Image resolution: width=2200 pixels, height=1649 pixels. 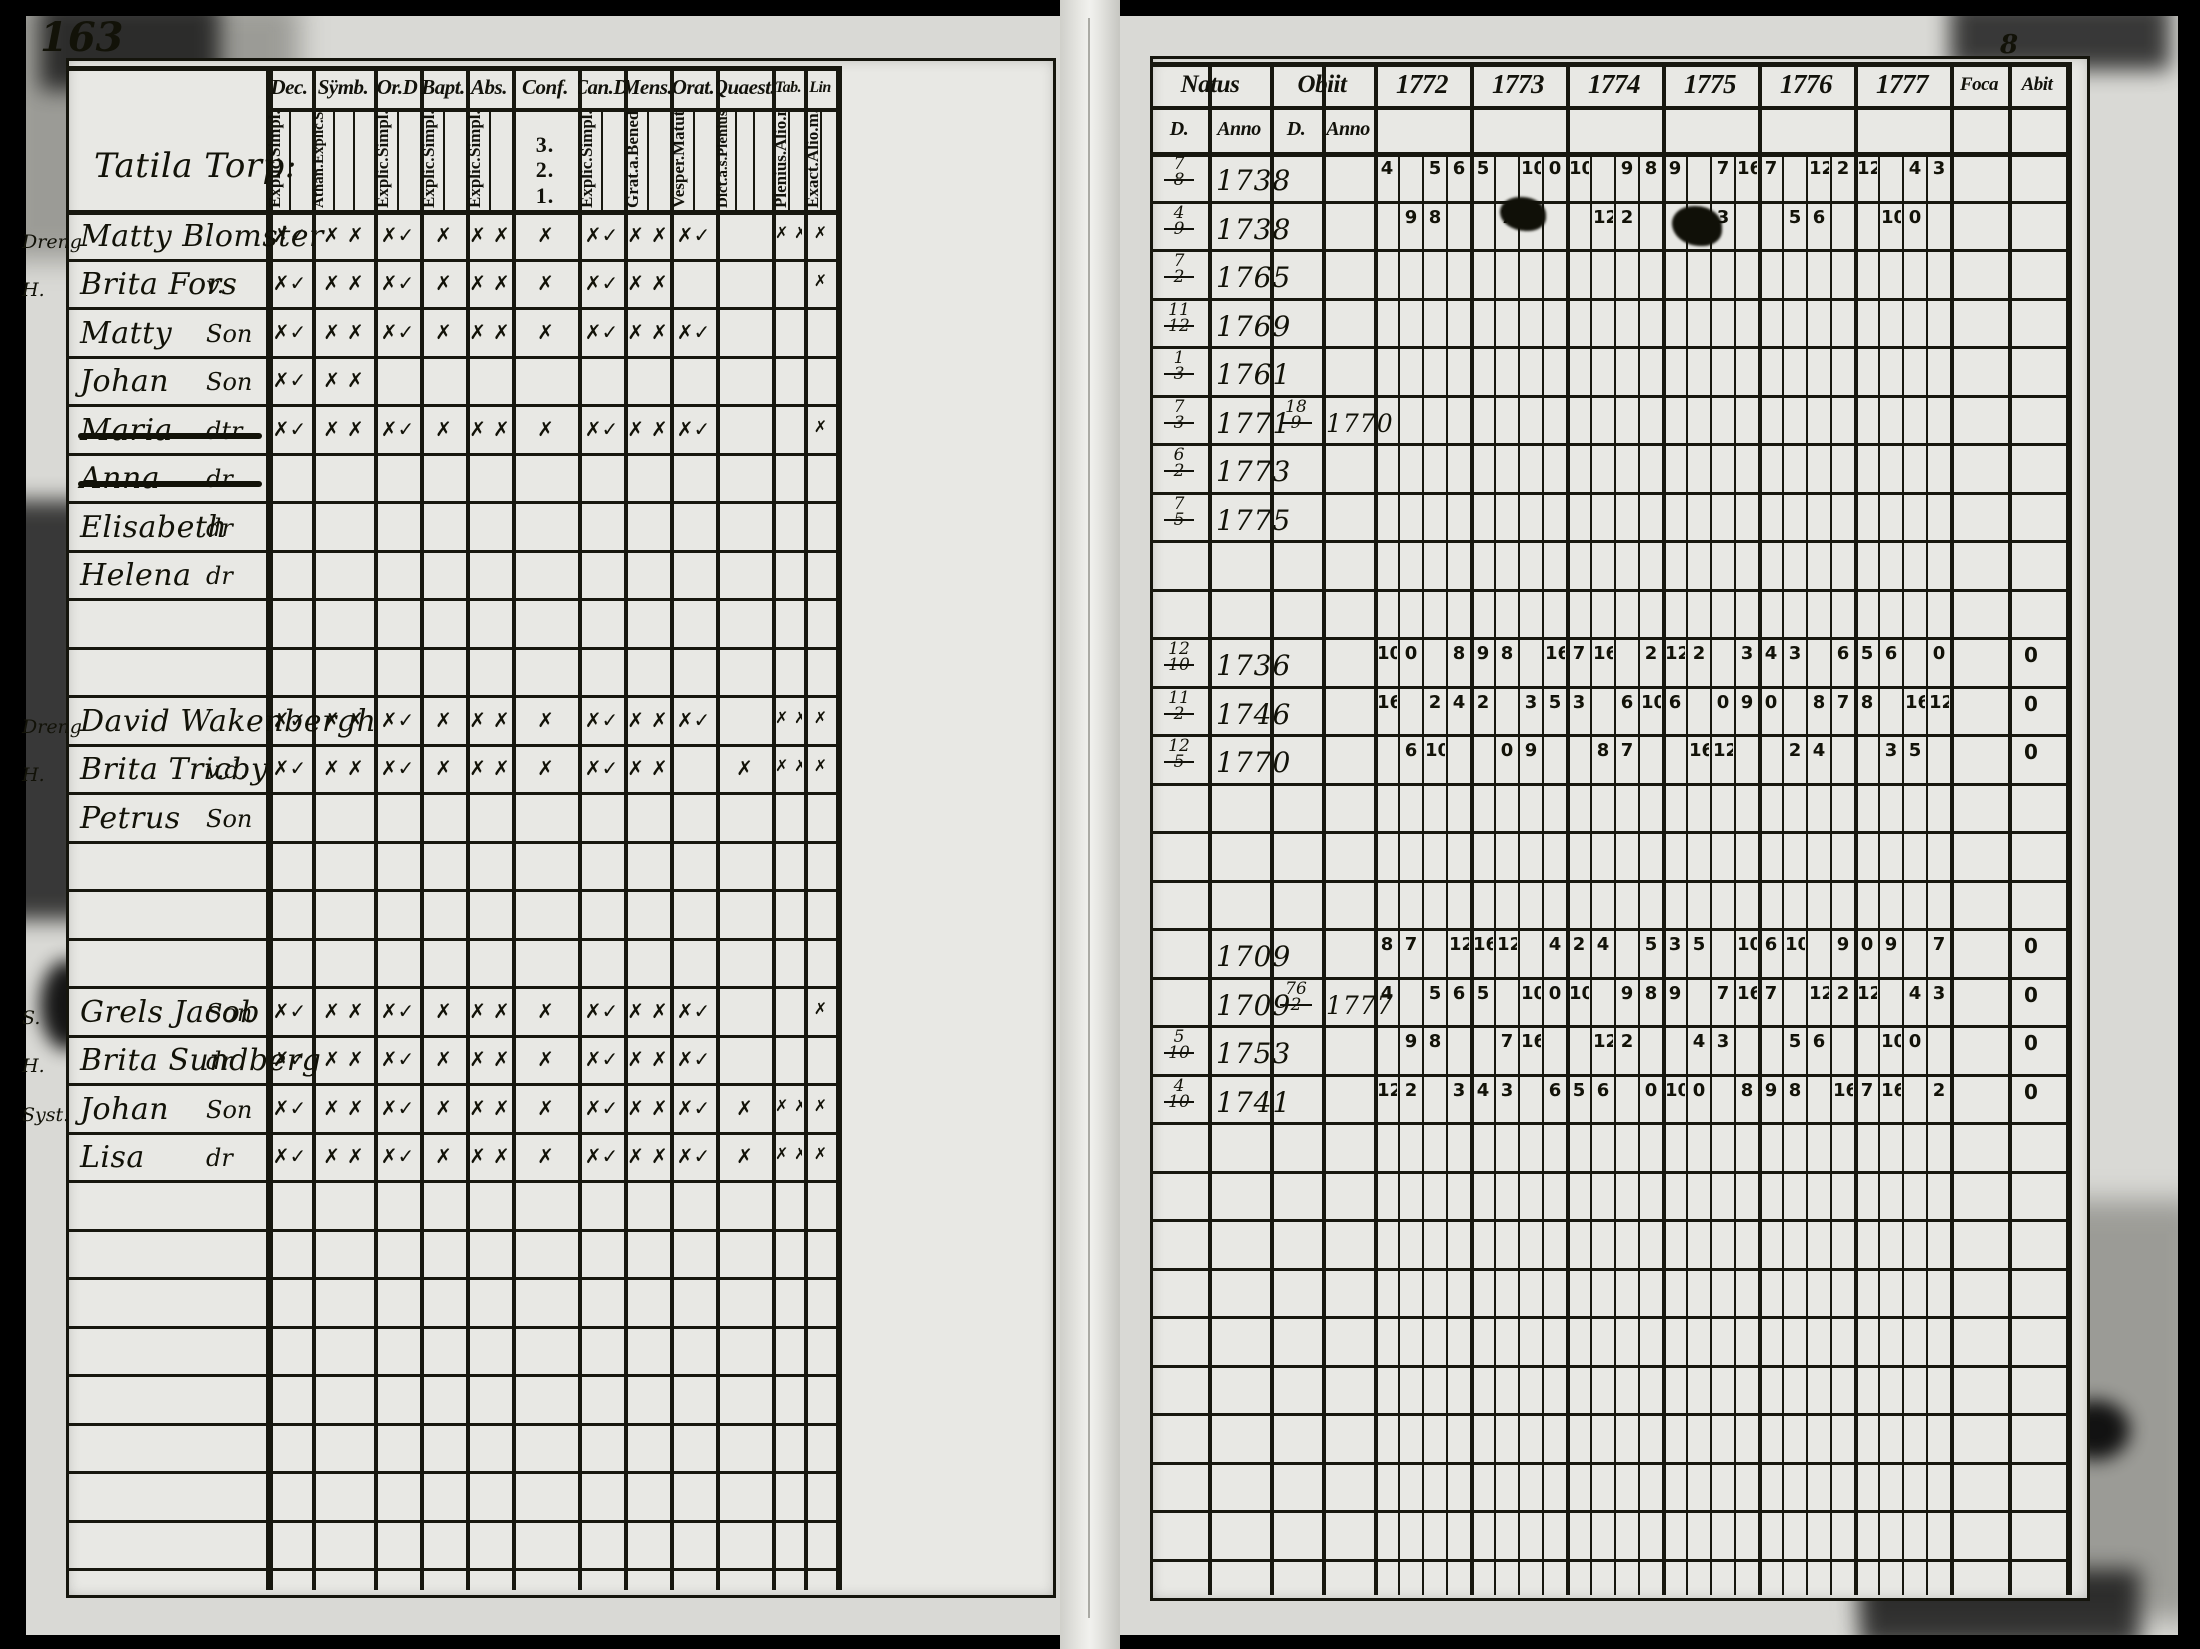 I want to click on communion-count: 3, so click(x=1459, y=1090).